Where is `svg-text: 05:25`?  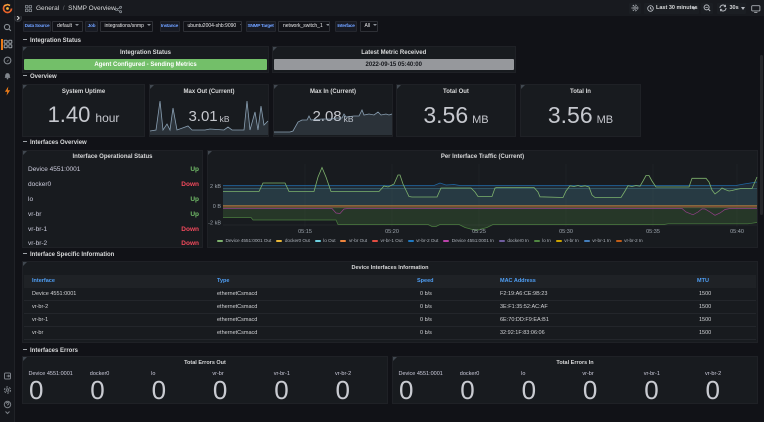 svg-text: 05:25 is located at coordinates (479, 232).